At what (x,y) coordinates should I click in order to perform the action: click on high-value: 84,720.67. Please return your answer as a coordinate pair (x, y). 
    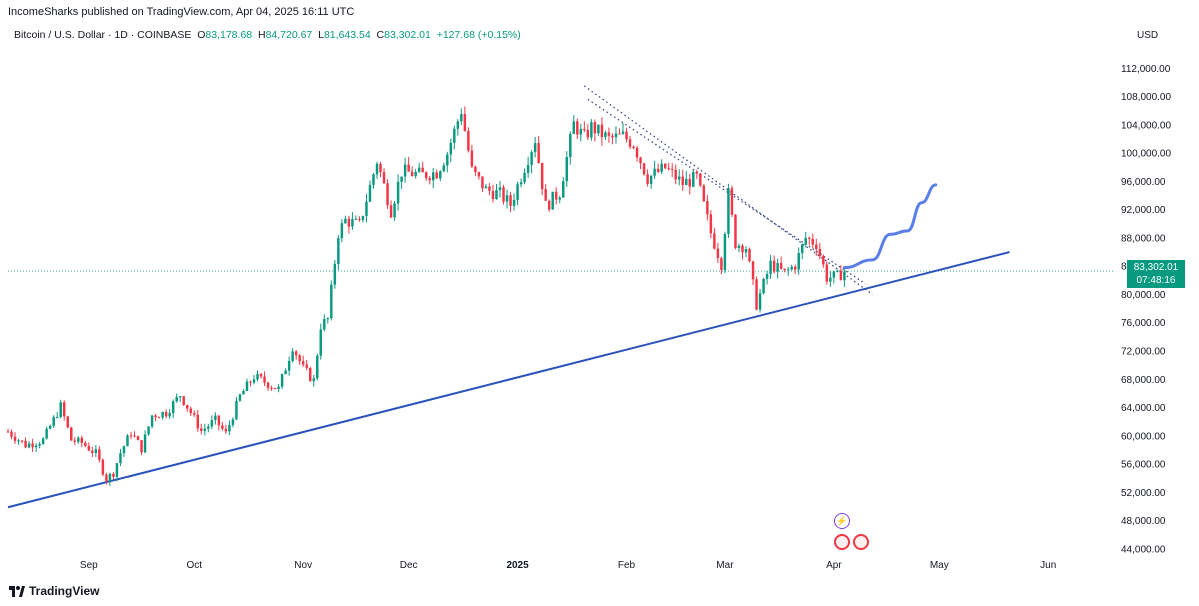
    Looking at the image, I should click on (289, 35).